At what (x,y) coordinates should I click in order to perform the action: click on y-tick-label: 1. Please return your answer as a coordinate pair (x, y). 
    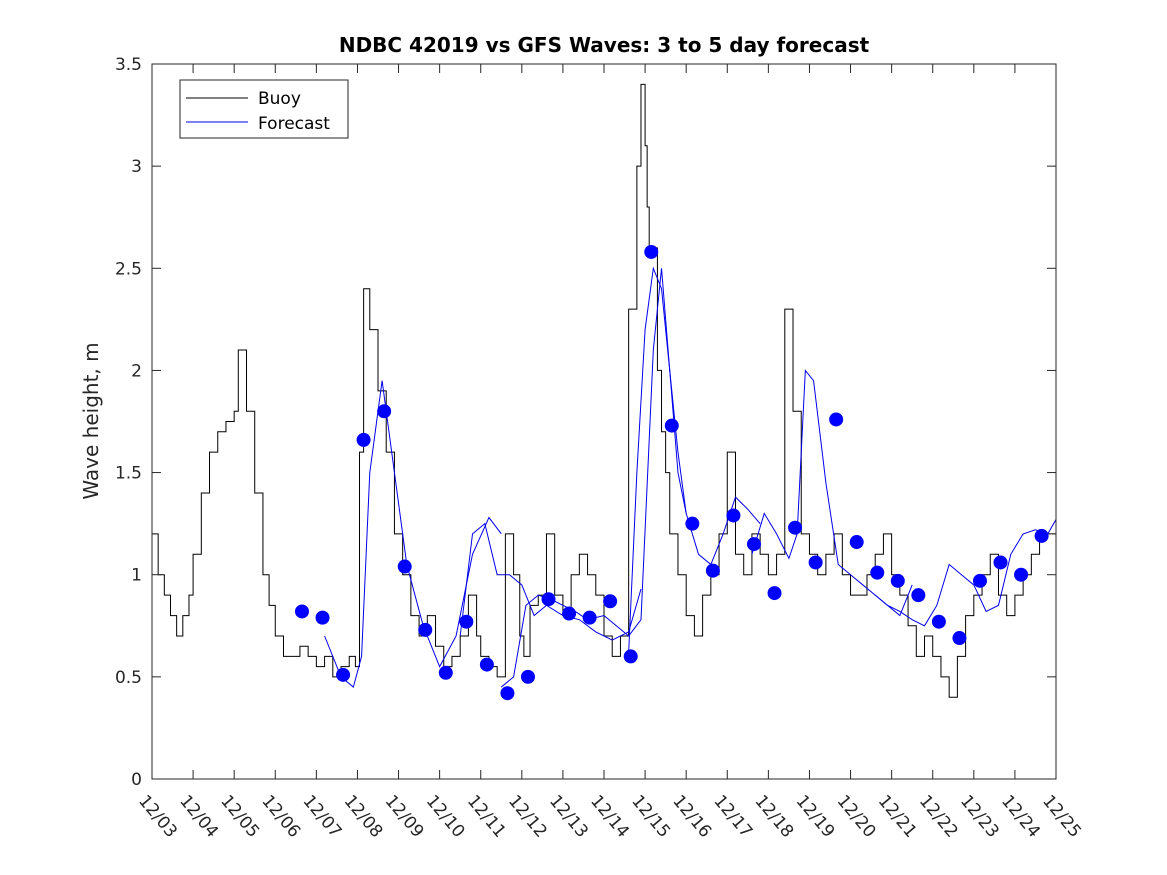
    Looking at the image, I should click on (136, 576).